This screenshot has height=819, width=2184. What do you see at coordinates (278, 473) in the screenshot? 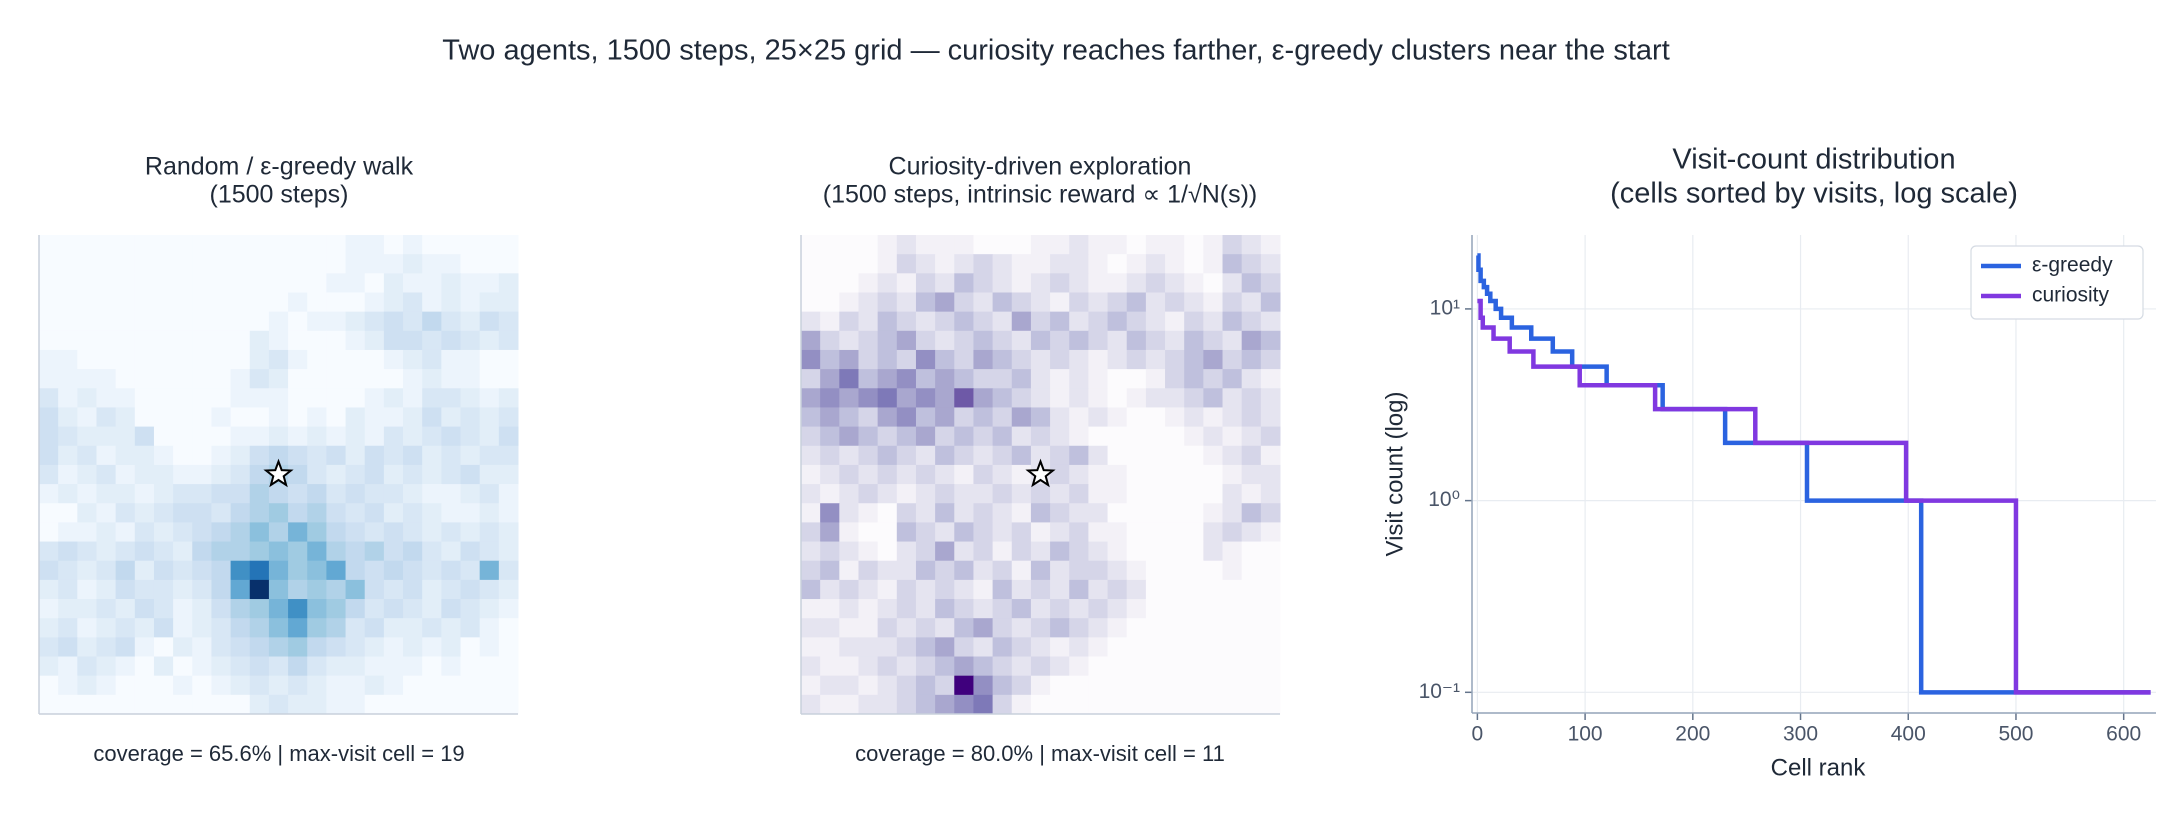
I see `start-marker` at bounding box center [278, 473].